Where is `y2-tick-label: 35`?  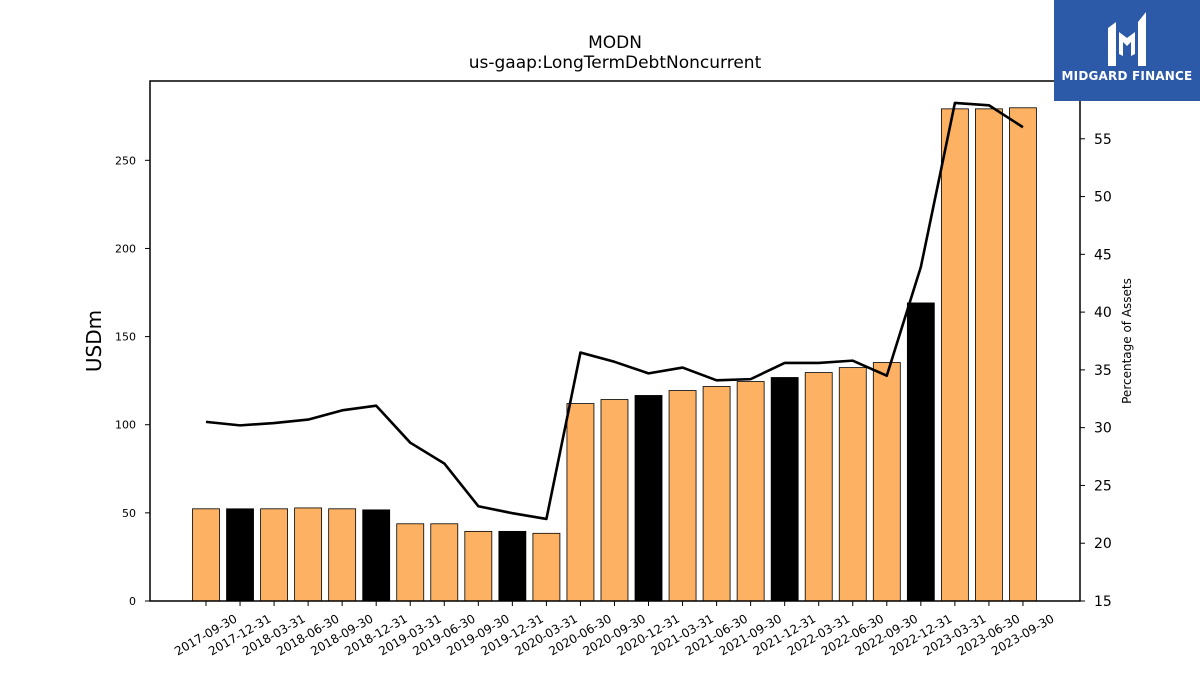
y2-tick-label: 35 is located at coordinates (1103, 371).